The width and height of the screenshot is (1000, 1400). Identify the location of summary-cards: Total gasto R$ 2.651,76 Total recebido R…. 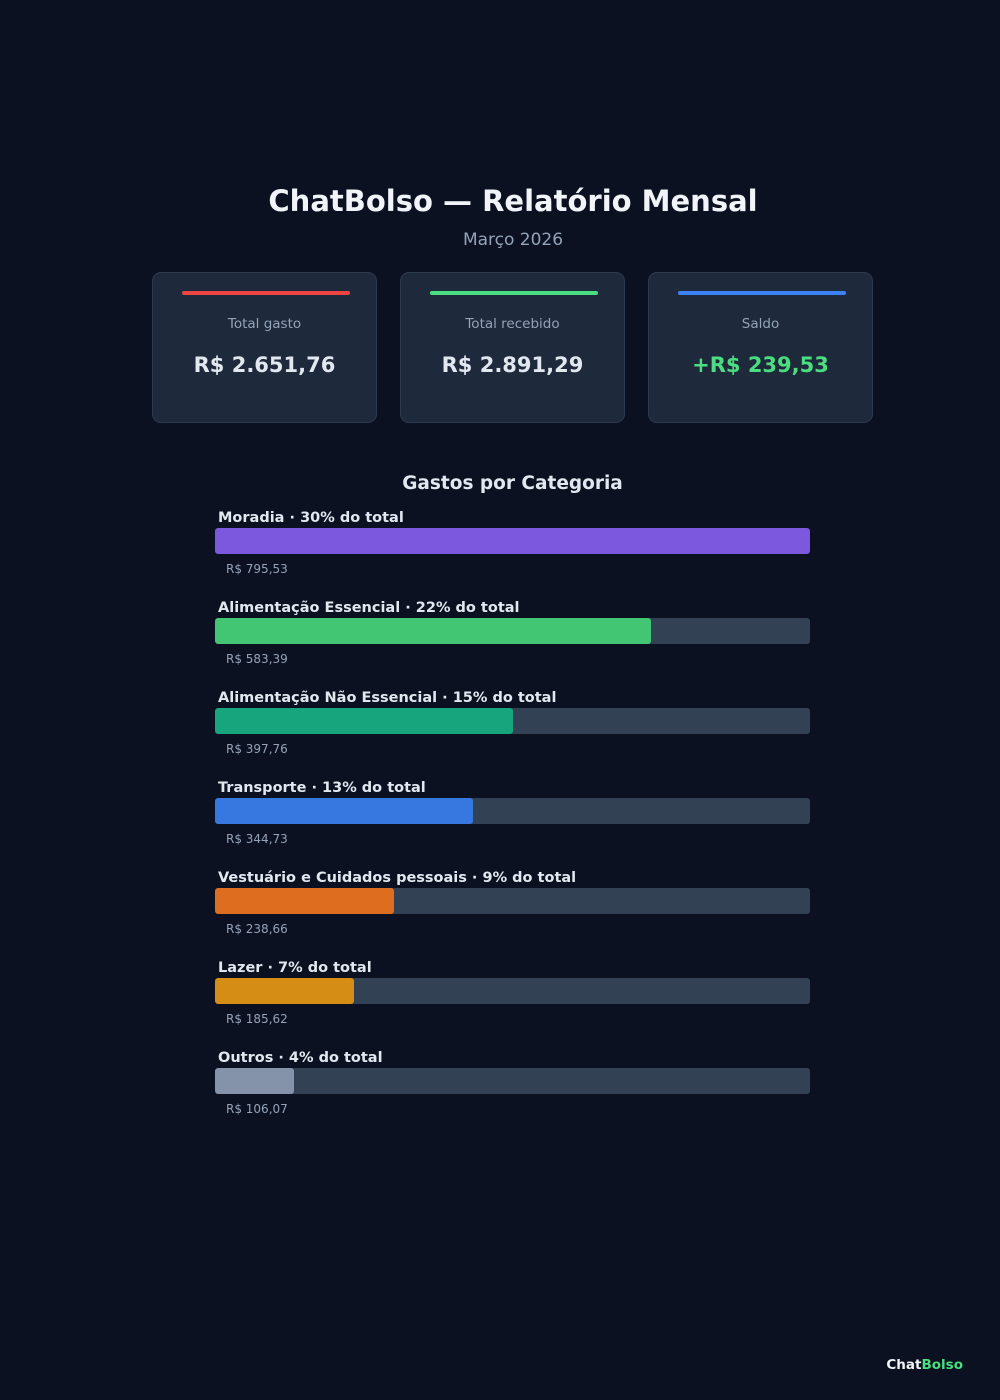
(512, 347).